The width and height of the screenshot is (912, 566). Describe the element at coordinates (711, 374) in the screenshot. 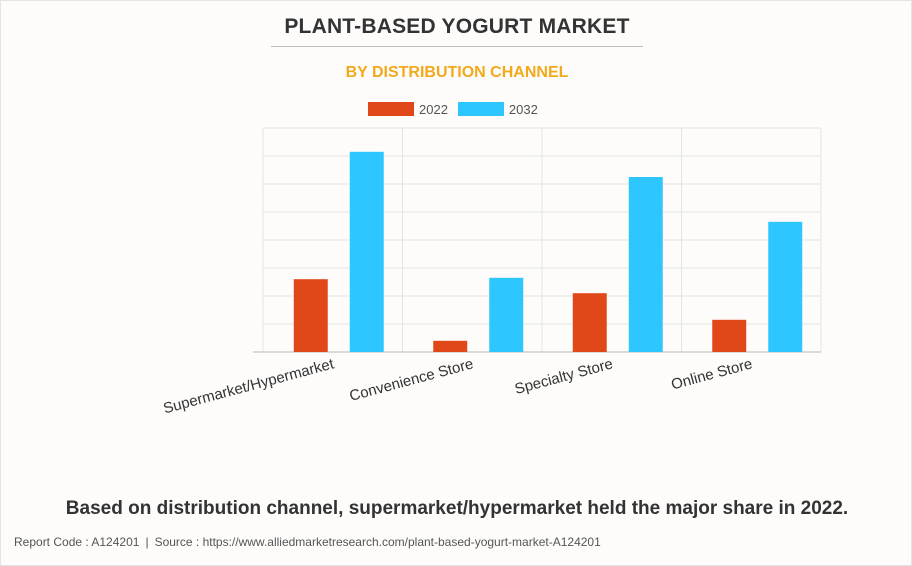

I see `x-tick-label: Online Store` at that location.